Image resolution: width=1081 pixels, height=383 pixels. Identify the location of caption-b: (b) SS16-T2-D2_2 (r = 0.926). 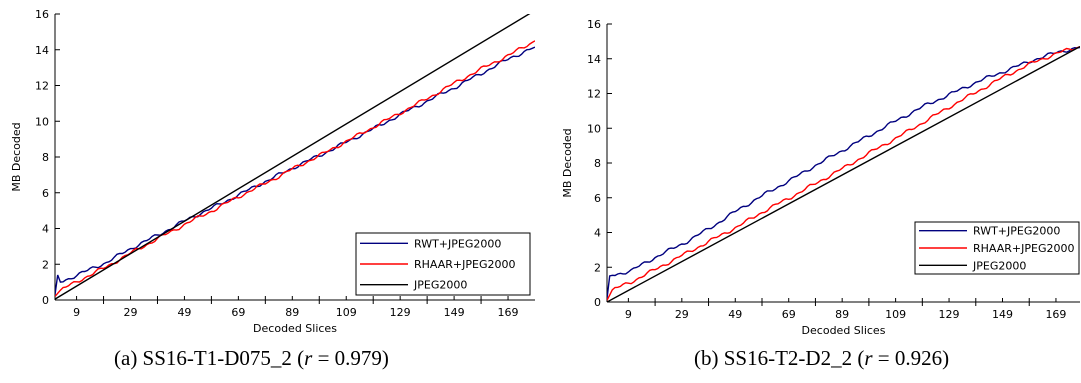
(821, 358).